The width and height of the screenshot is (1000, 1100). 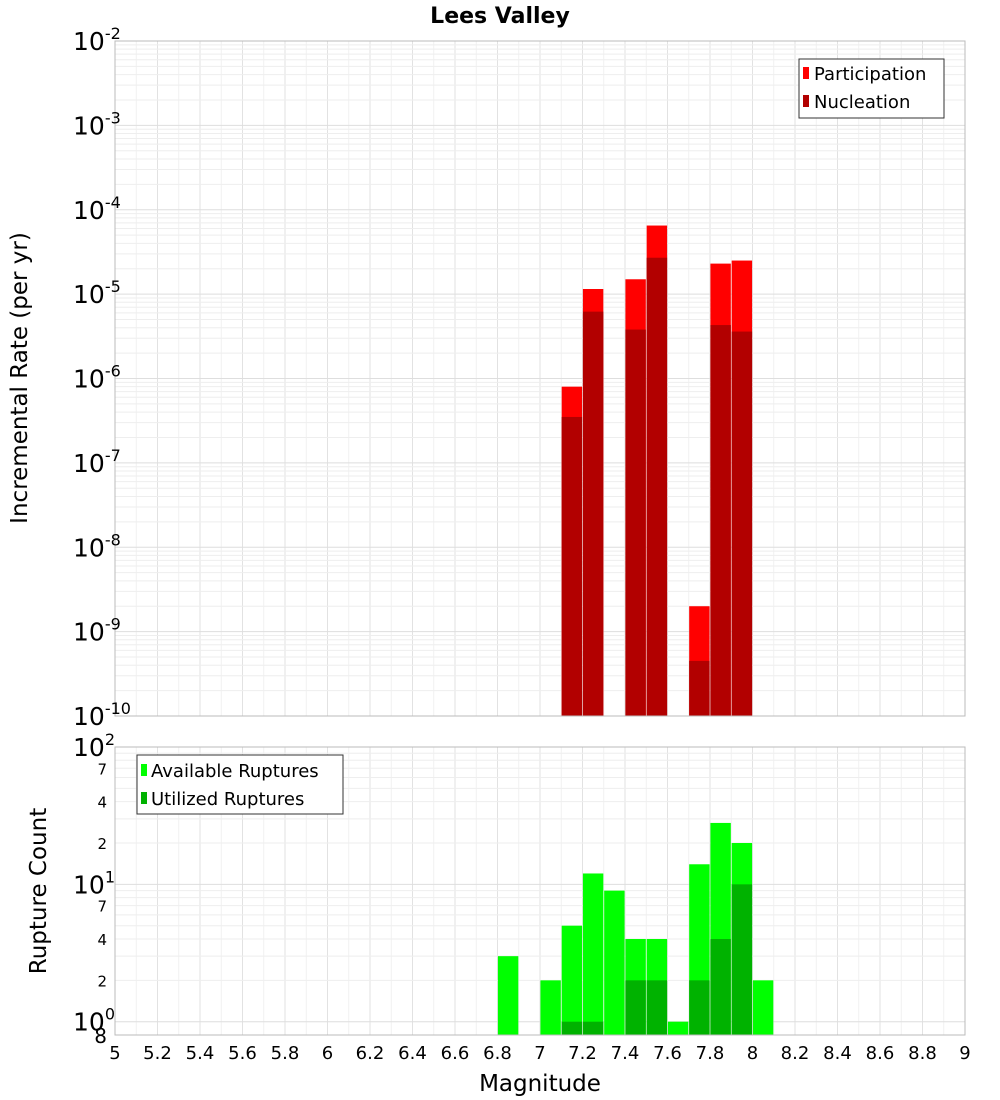 What do you see at coordinates (97, 631) in the screenshot?
I see `rate-y-tick-label: 10⁻⁹` at bounding box center [97, 631].